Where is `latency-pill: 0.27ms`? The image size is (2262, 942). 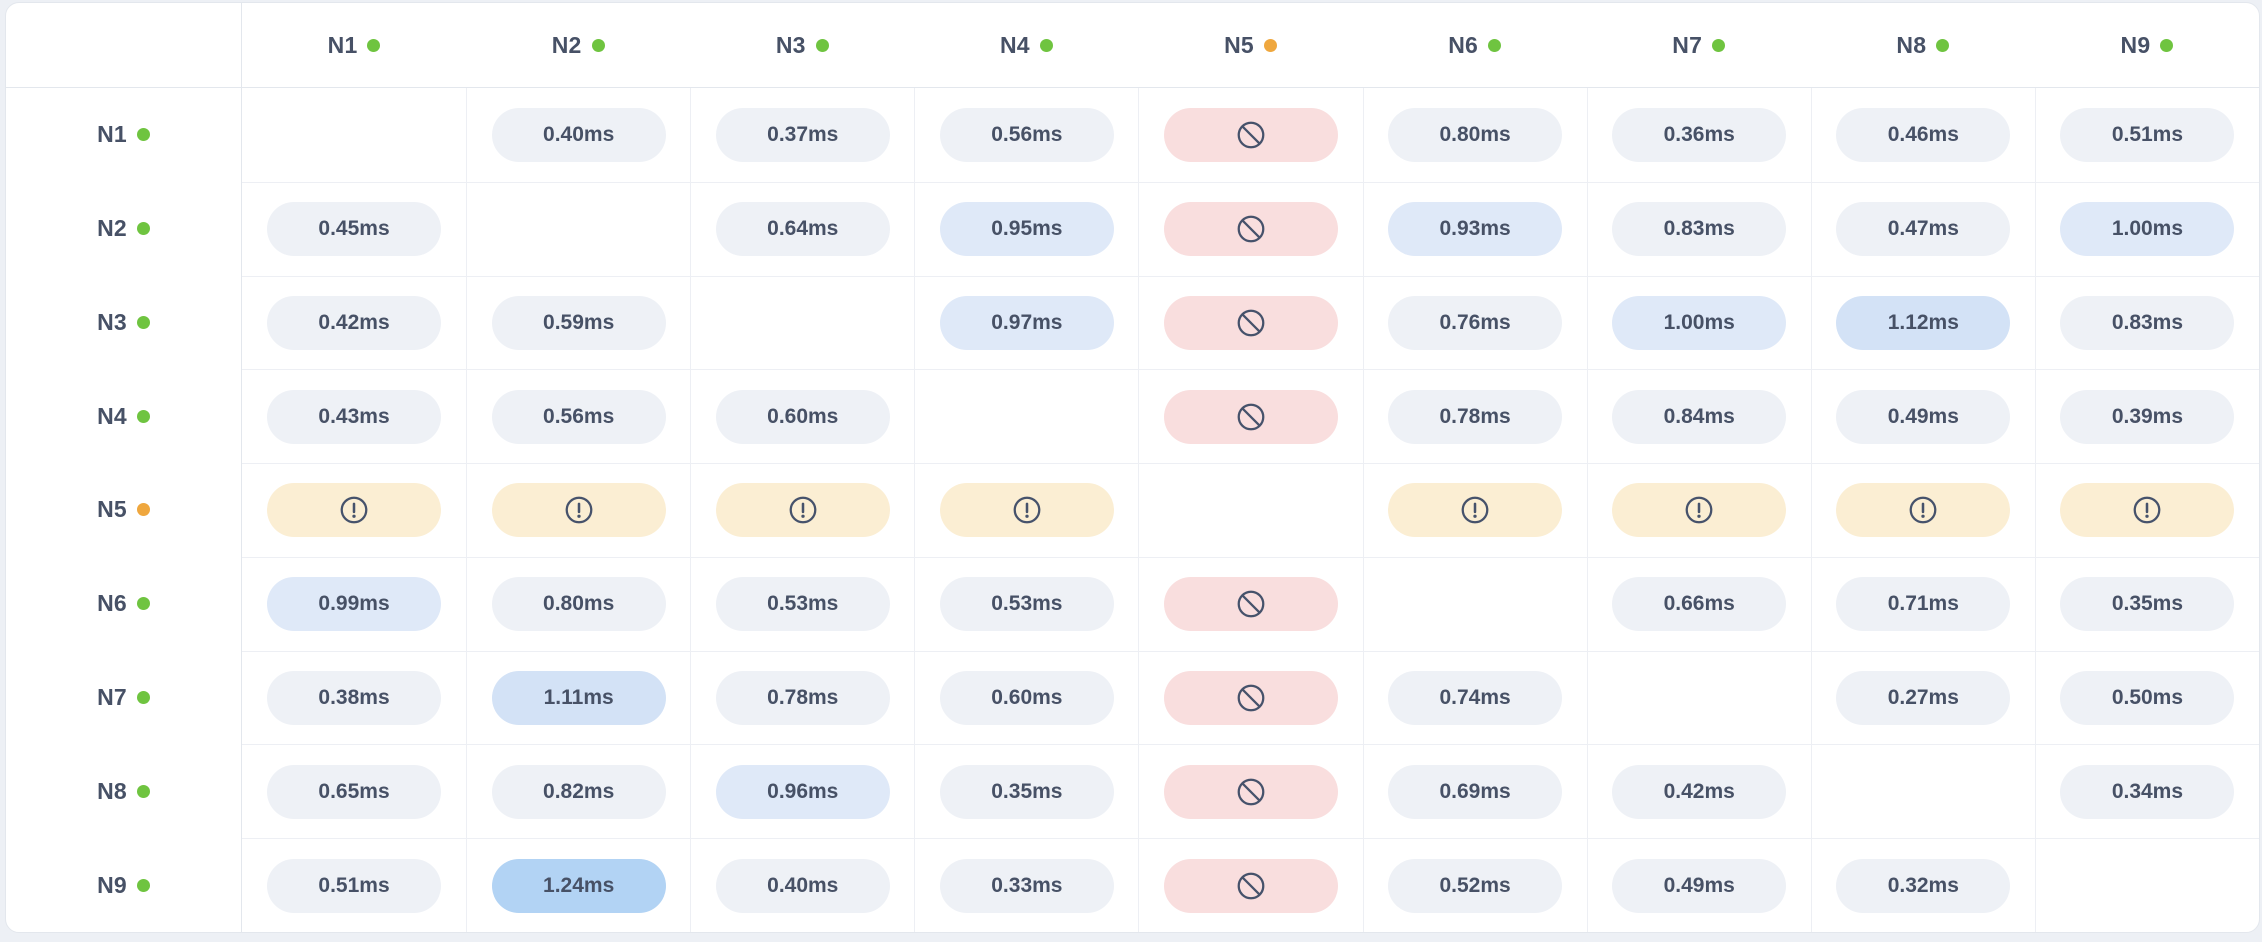
latency-pill: 0.27ms is located at coordinates (1923, 698).